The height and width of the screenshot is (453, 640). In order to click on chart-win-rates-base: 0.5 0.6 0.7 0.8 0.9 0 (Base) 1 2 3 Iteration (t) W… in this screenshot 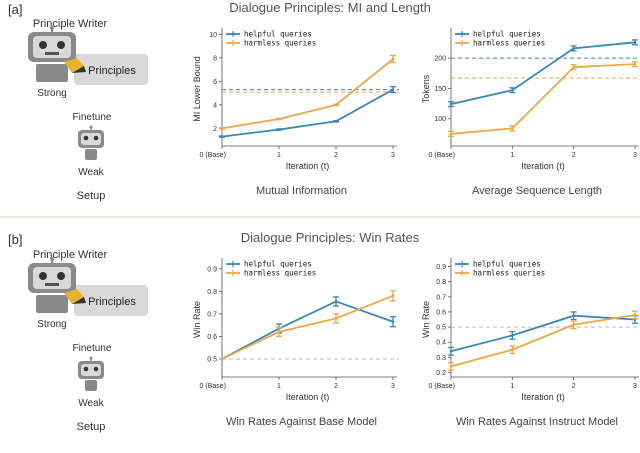, I will do `click(295, 343)`.